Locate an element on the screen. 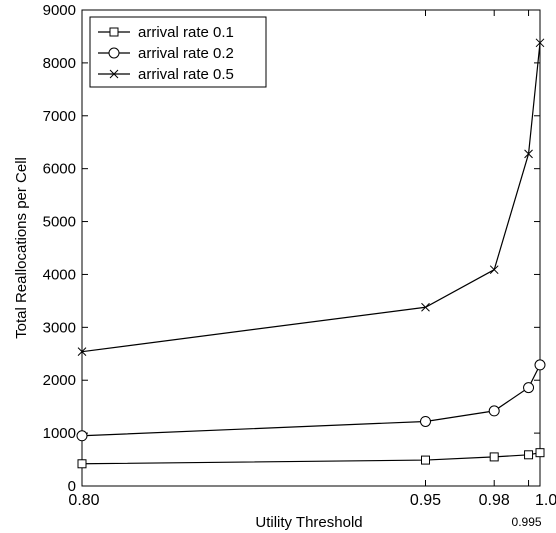 This screenshot has width=556, height=533. y-axis-label: Total Reallocations per Cell is located at coordinates (21, 248).